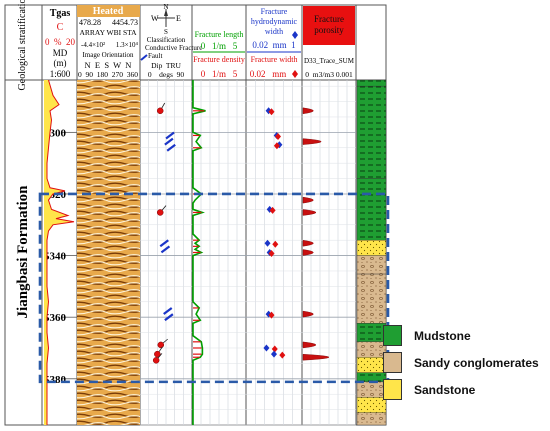 Image resolution: width=550 pixels, height=431 pixels. What do you see at coordinates (108, 32) in the screenshot?
I see `image-subtitle: ARRAY WBI STA` at bounding box center [108, 32].